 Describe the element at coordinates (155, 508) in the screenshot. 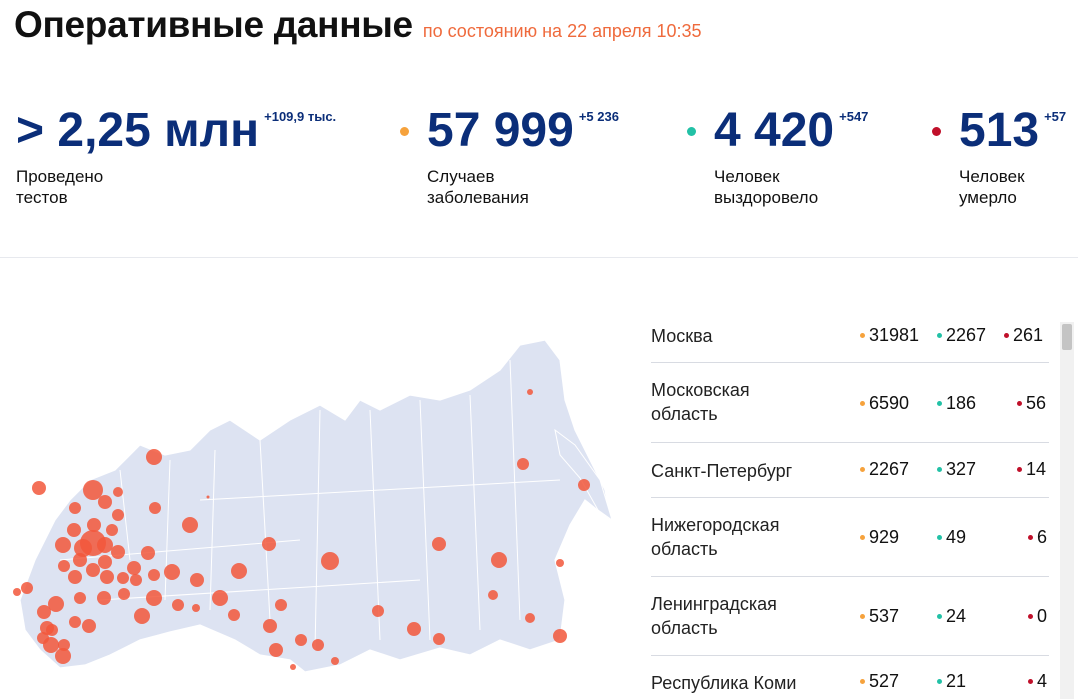

I see `bubble-kirov` at that location.